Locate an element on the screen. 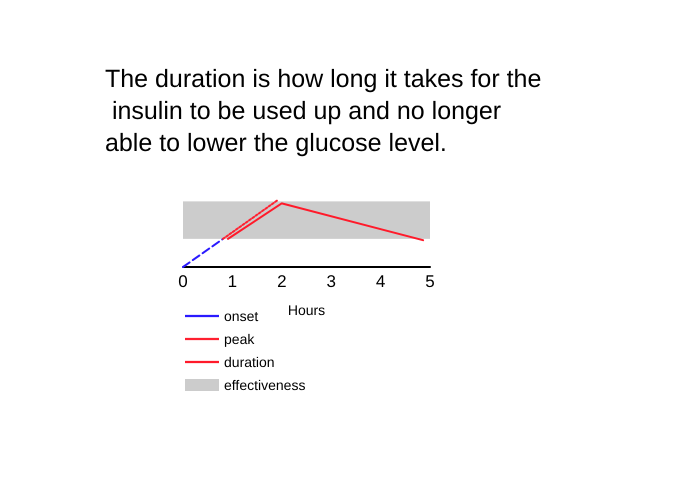  x-tick-label: 4 is located at coordinates (381, 281).